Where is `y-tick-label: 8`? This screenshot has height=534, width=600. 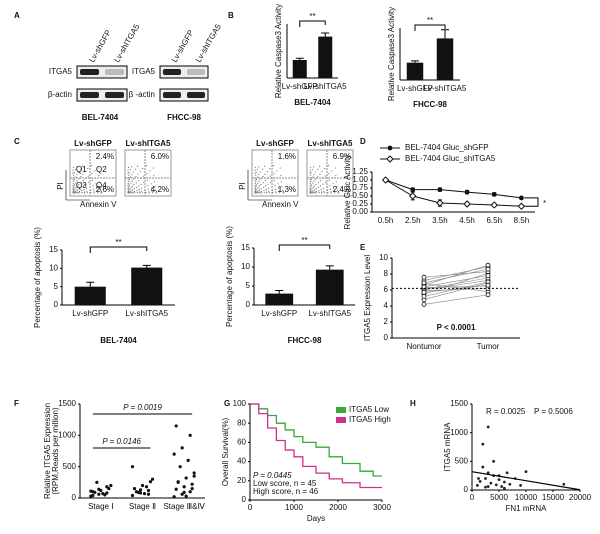 y-tick-label: 8 is located at coordinates (386, 273).